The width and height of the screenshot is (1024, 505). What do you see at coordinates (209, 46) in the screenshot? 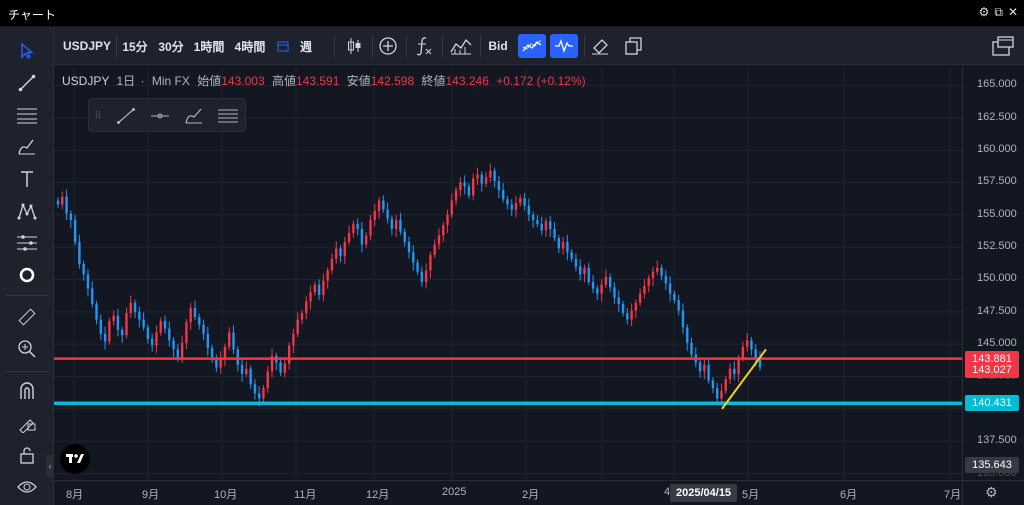
I see `interval-1h-button: 1時間` at bounding box center [209, 46].